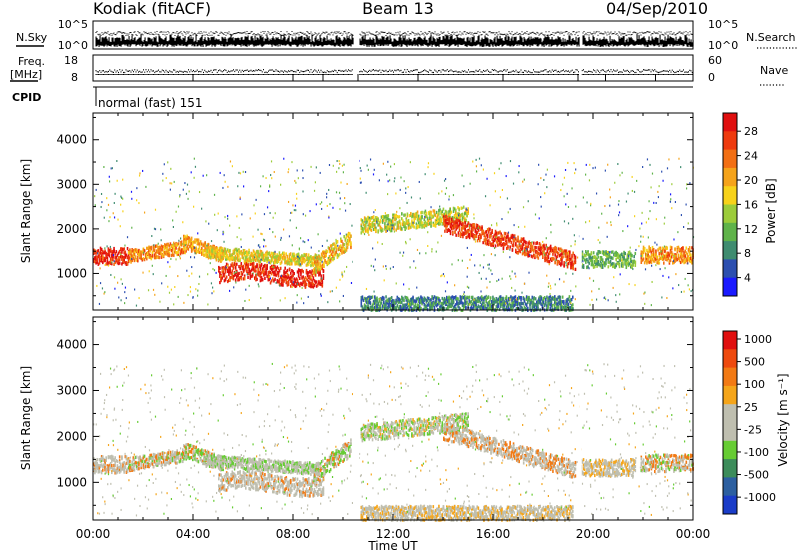  I want to click on freq-tick-high: 18, so click(71, 60).